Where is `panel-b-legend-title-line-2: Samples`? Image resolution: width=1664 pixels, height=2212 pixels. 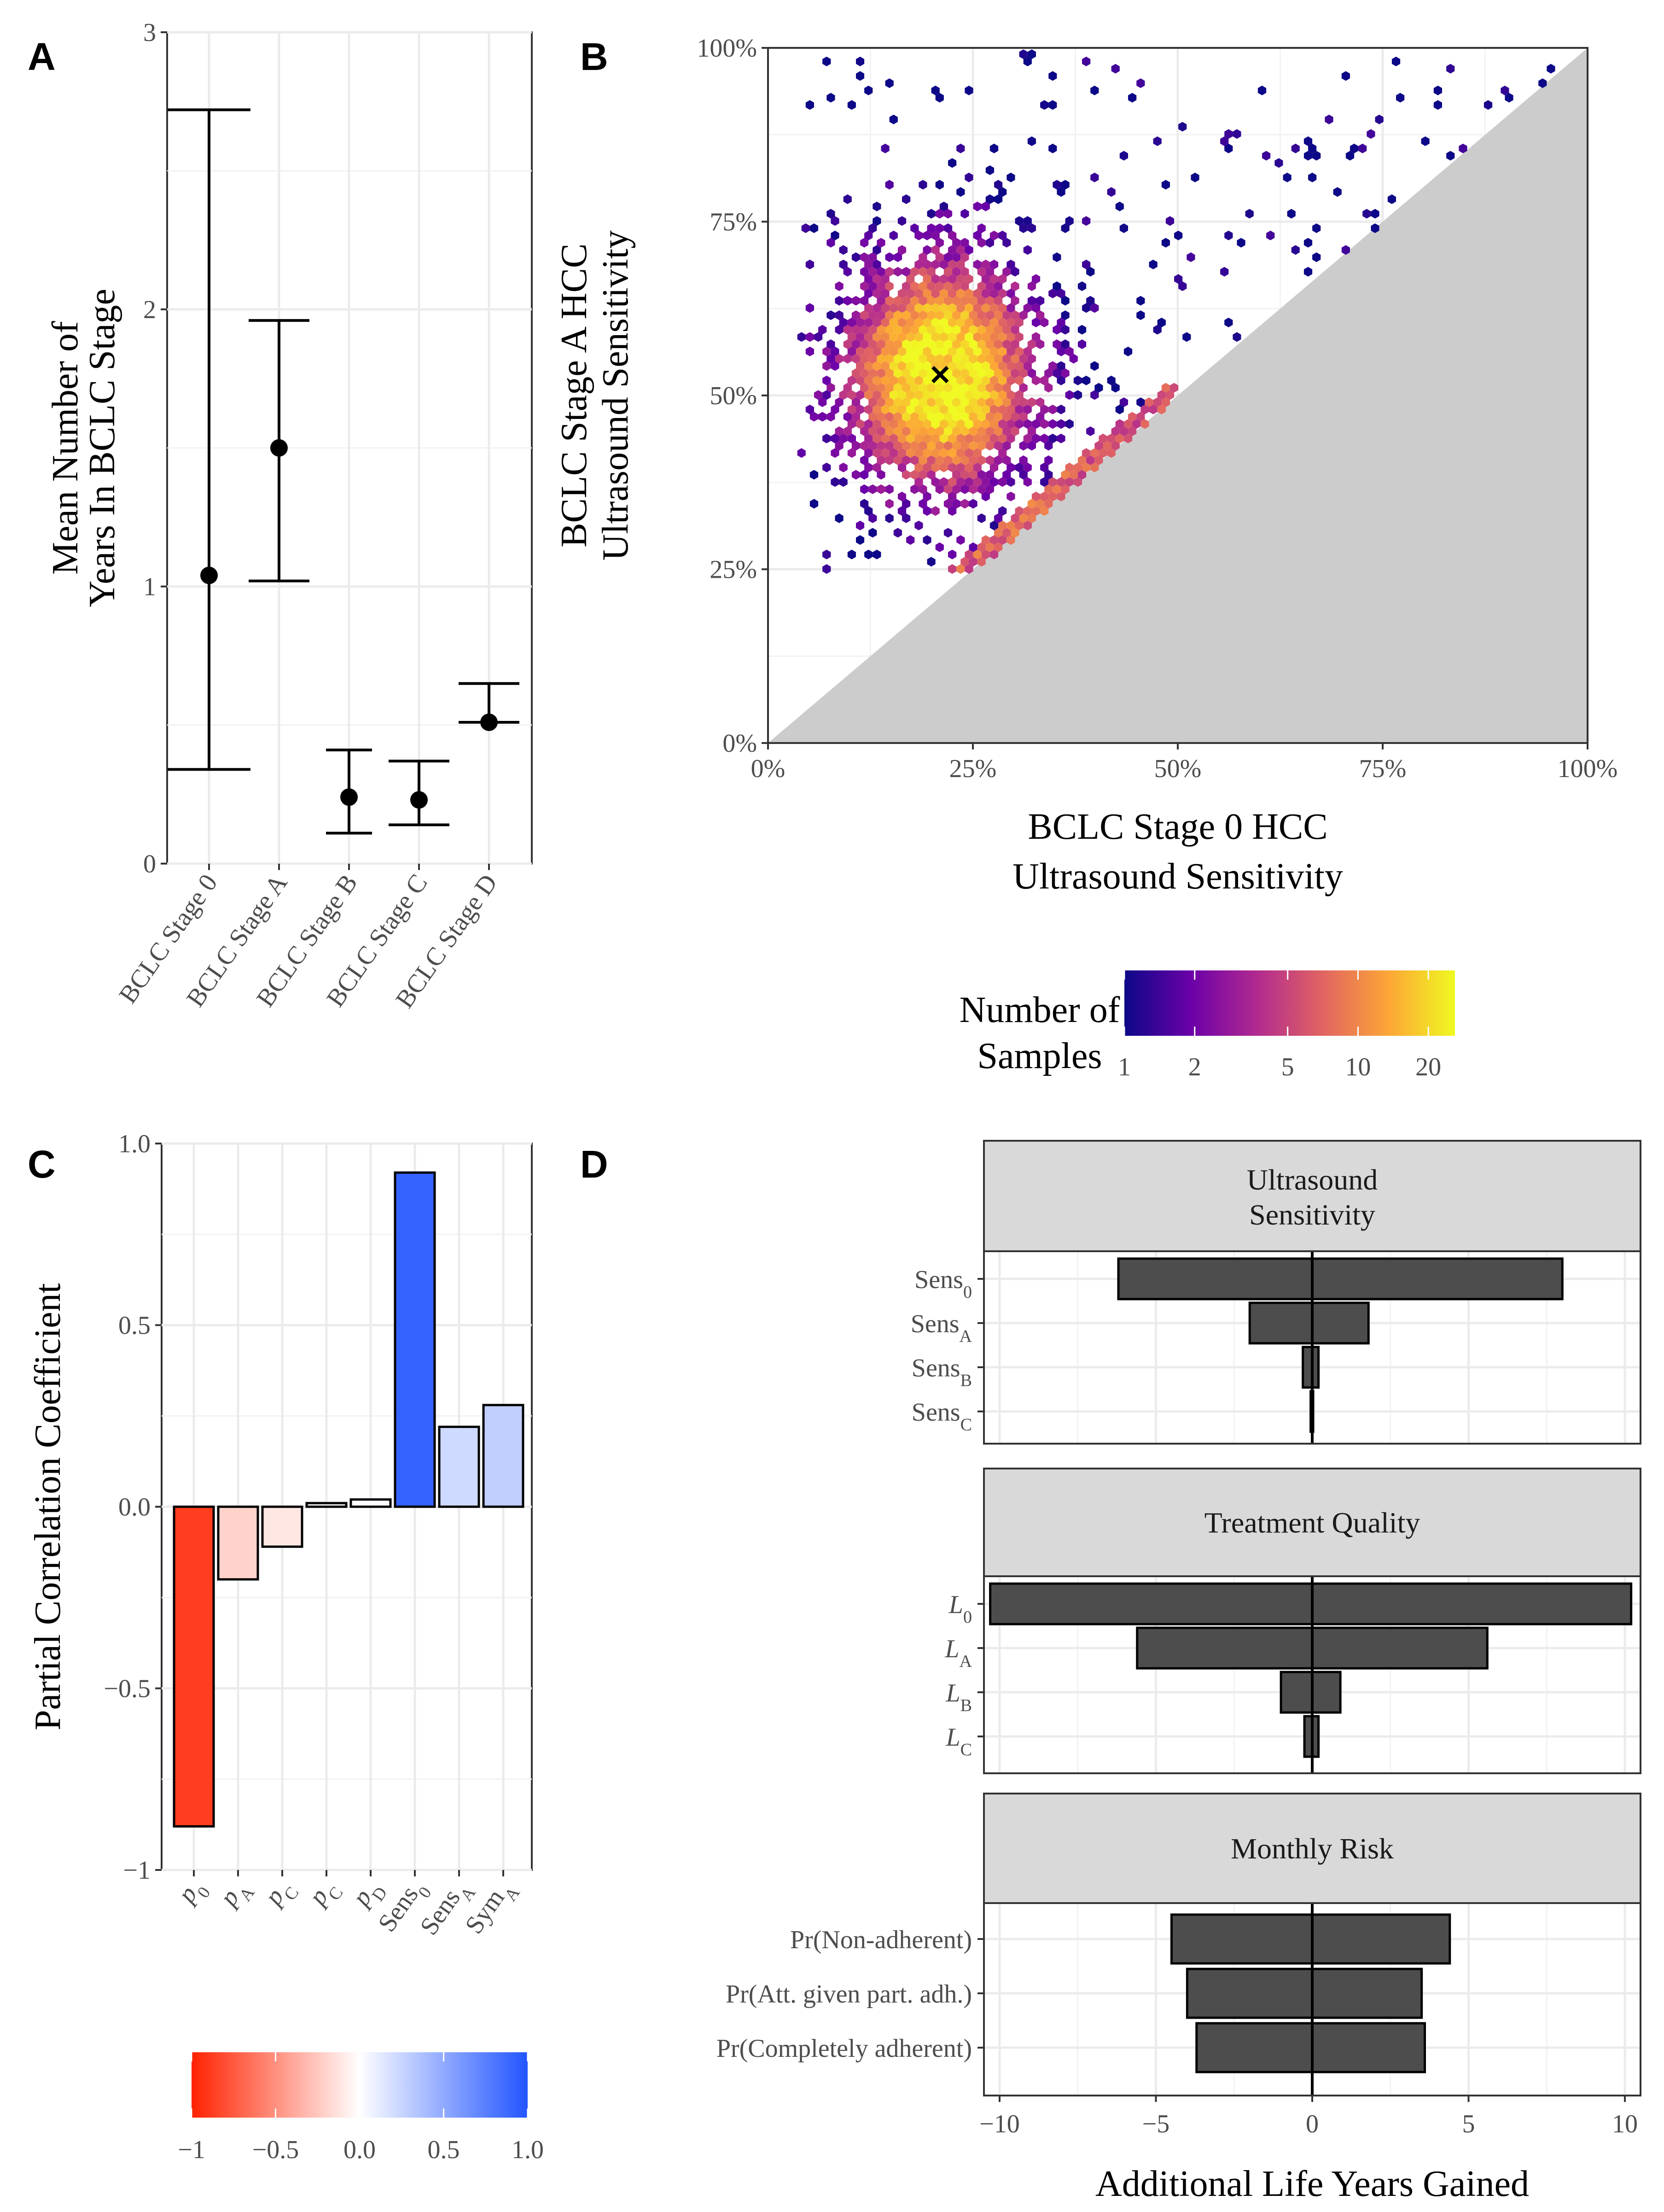 panel-b-legend-title-line-2: Samples is located at coordinates (1039, 1056).